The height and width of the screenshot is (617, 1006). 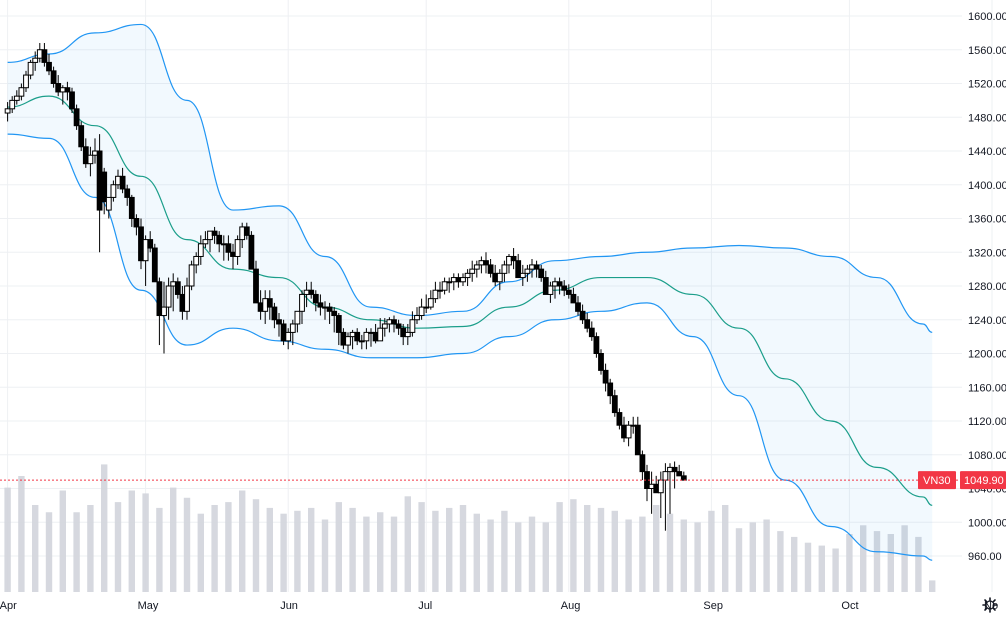 What do you see at coordinates (962, 480) in the screenshot?
I see `symbol-price-tag: VN30 1049.90` at bounding box center [962, 480].